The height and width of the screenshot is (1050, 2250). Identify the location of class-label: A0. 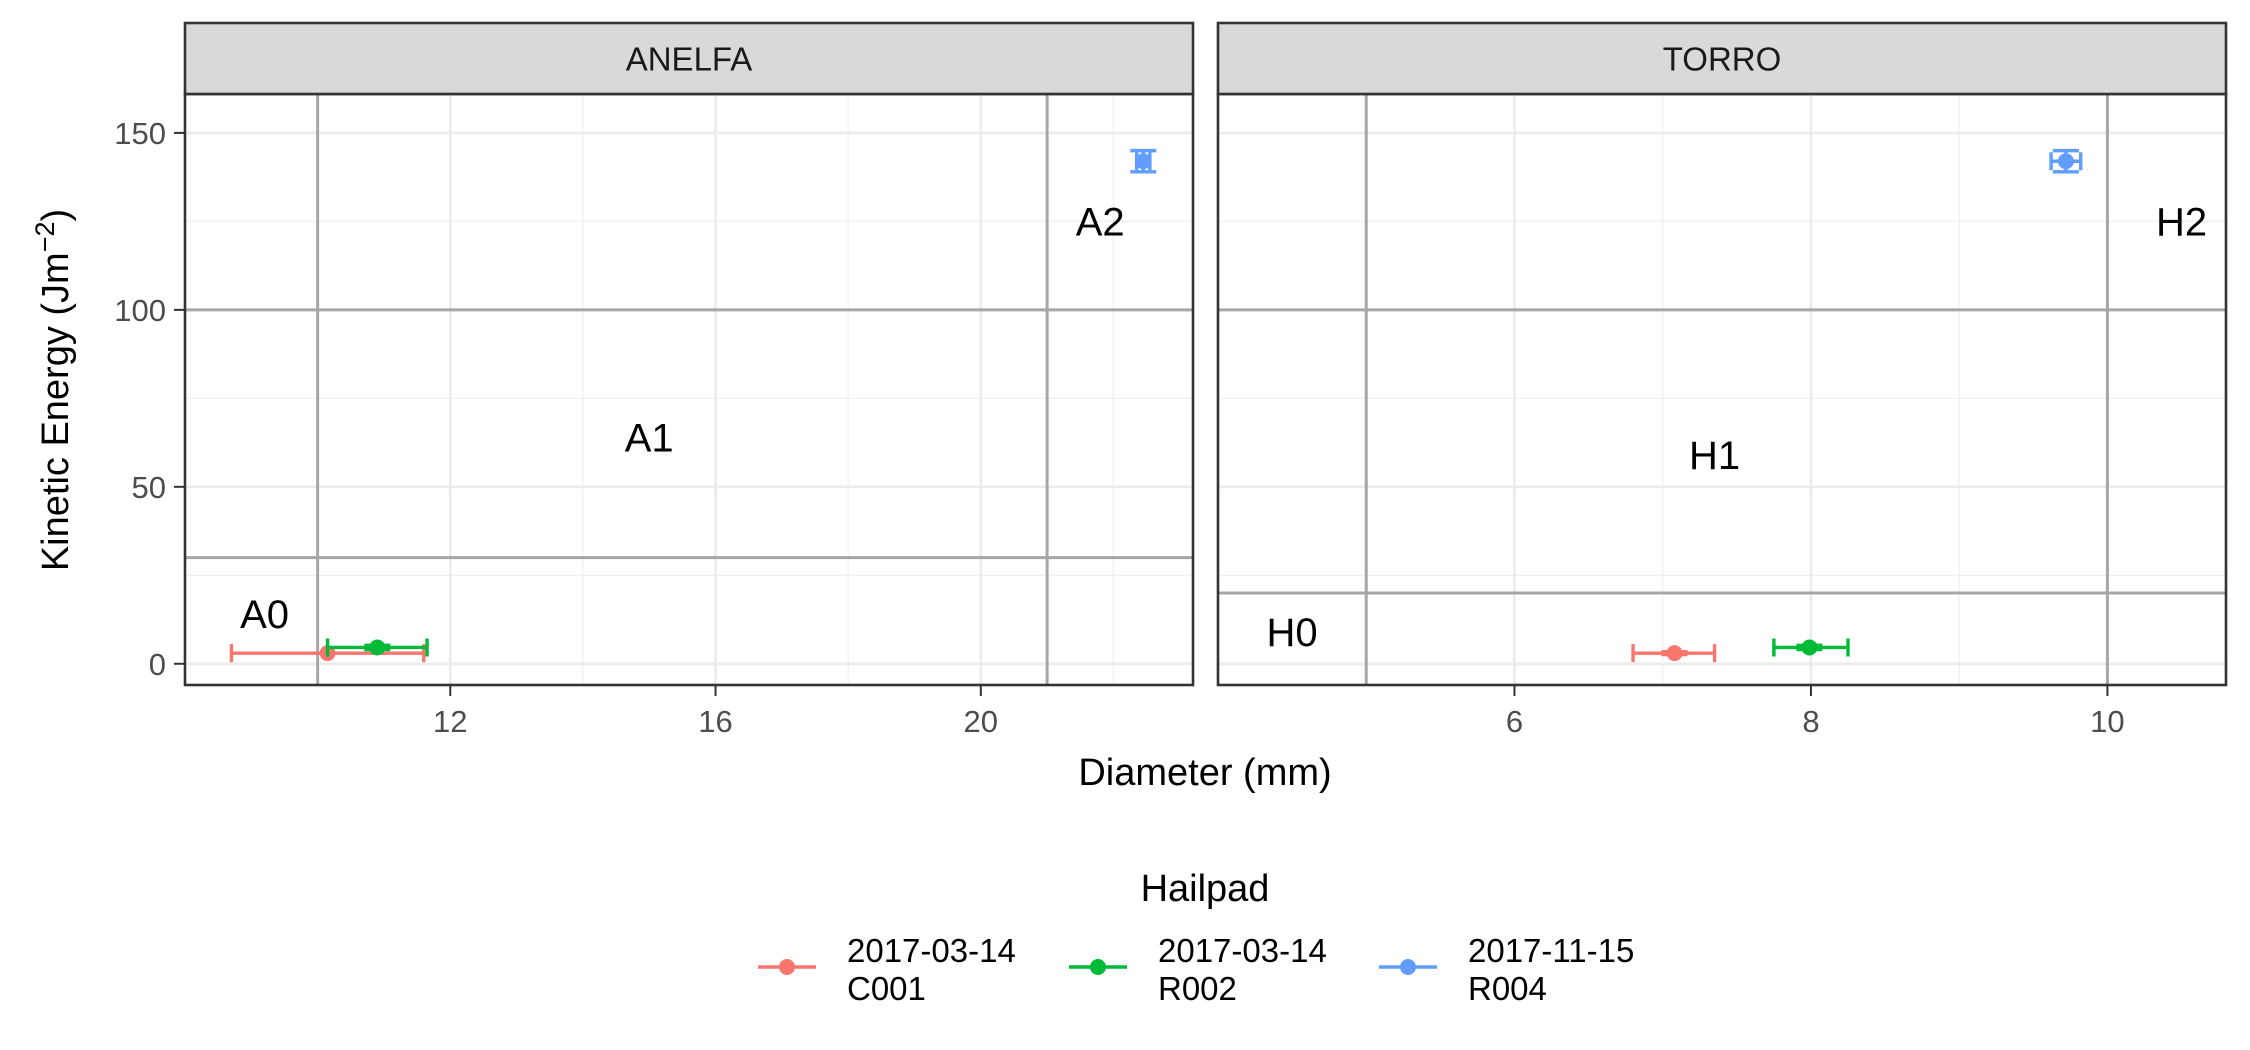
(264, 615).